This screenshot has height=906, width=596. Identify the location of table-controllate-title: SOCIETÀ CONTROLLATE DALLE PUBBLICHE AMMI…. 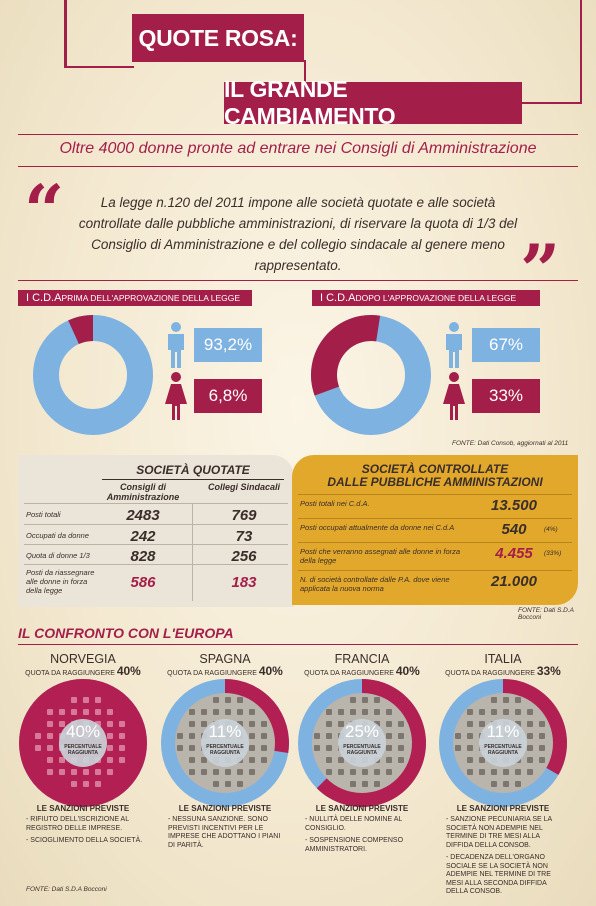
(435, 475).